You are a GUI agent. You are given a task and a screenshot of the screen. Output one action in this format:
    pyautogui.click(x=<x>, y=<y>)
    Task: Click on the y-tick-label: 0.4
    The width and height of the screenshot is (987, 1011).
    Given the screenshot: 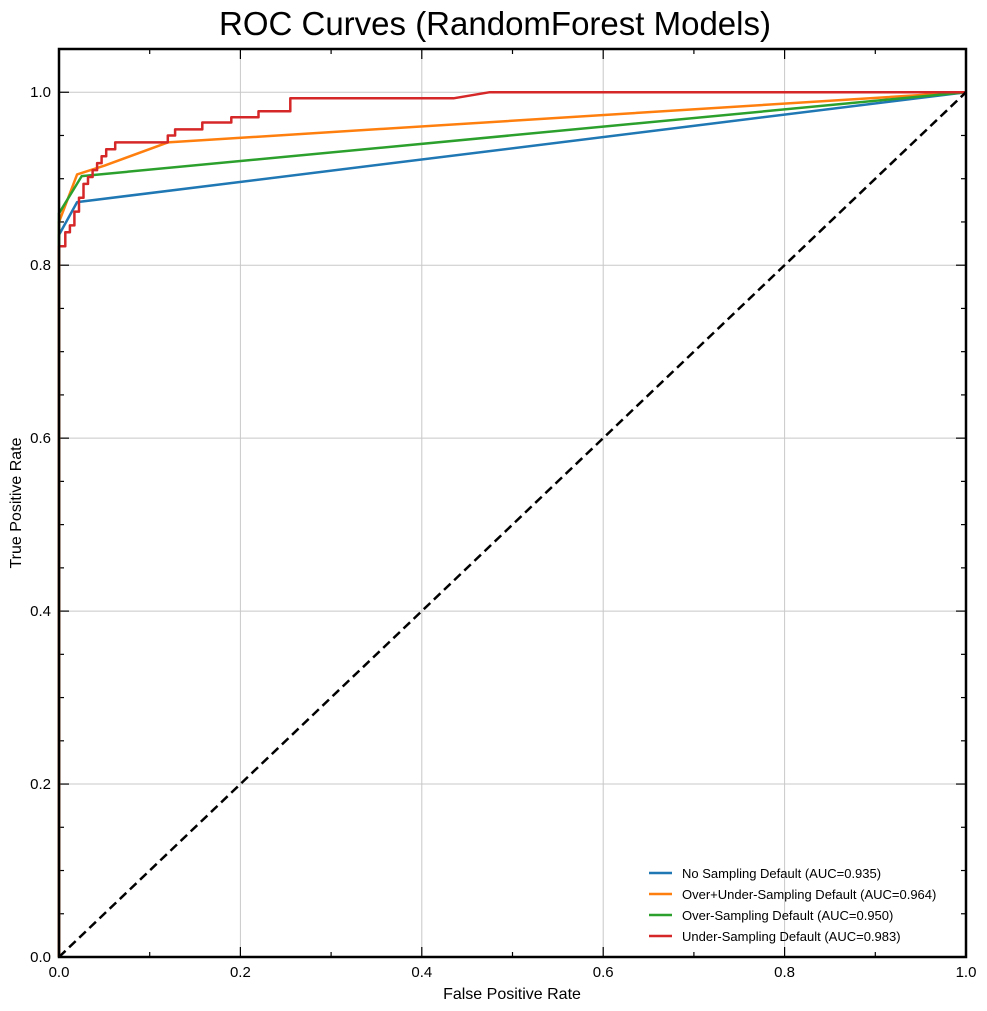 What is the action you would take?
    pyautogui.click(x=40, y=611)
    